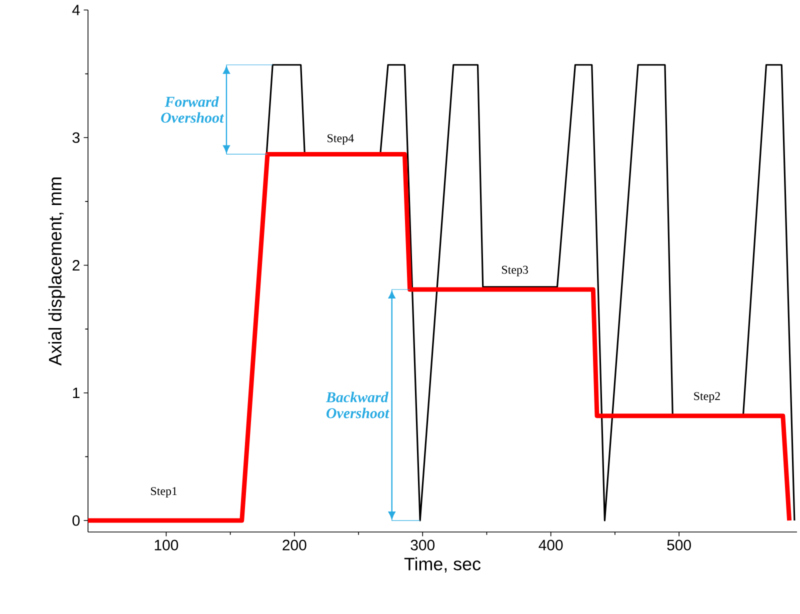  What do you see at coordinates (76, 137) in the screenshot?
I see `y-tick-label: 3` at bounding box center [76, 137].